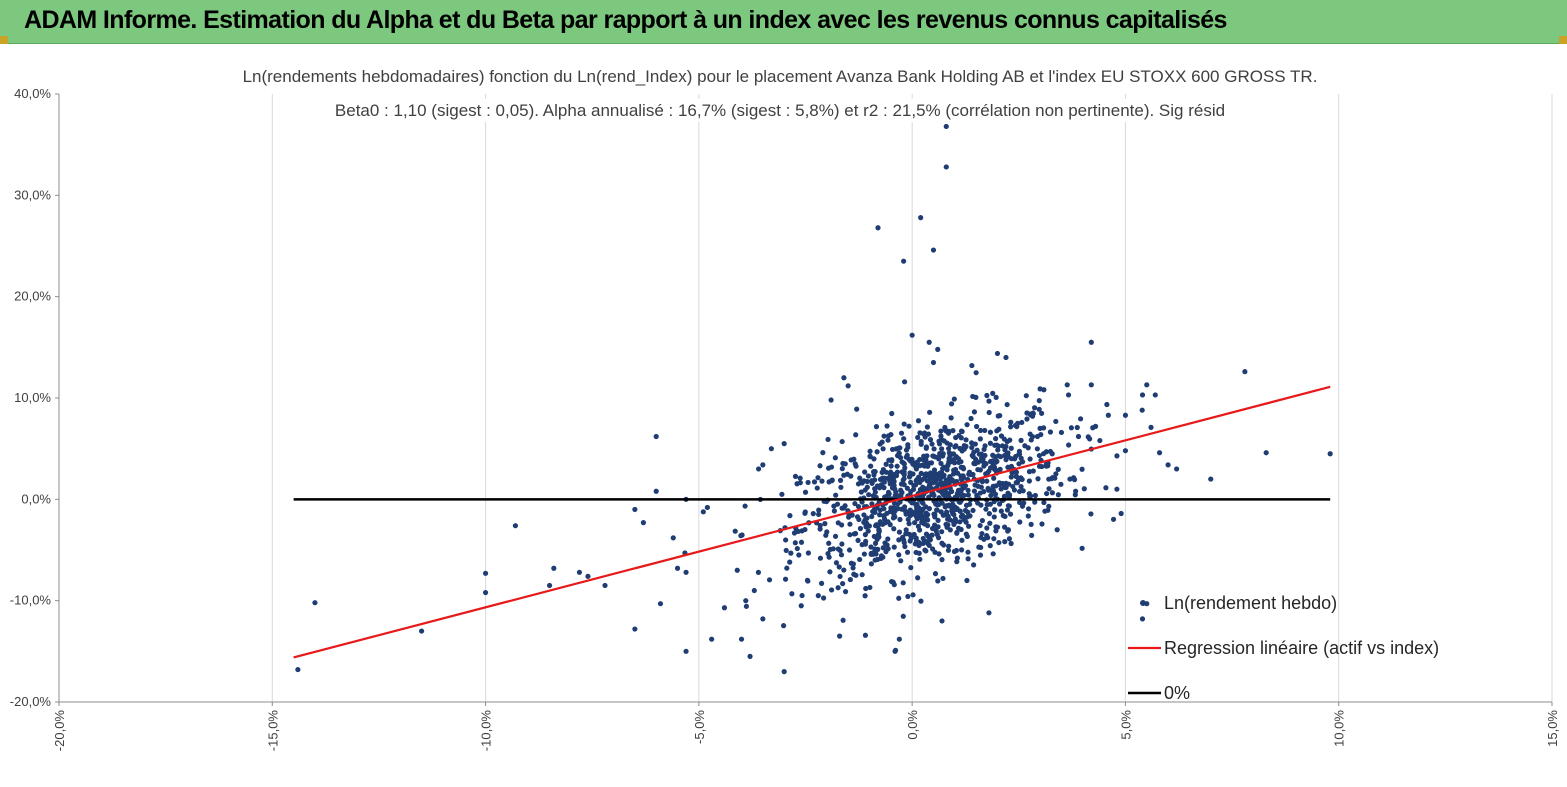 Image resolution: width=1567 pixels, height=787 pixels. I want to click on x-tick-label: 15,0%, so click(1552, 728).